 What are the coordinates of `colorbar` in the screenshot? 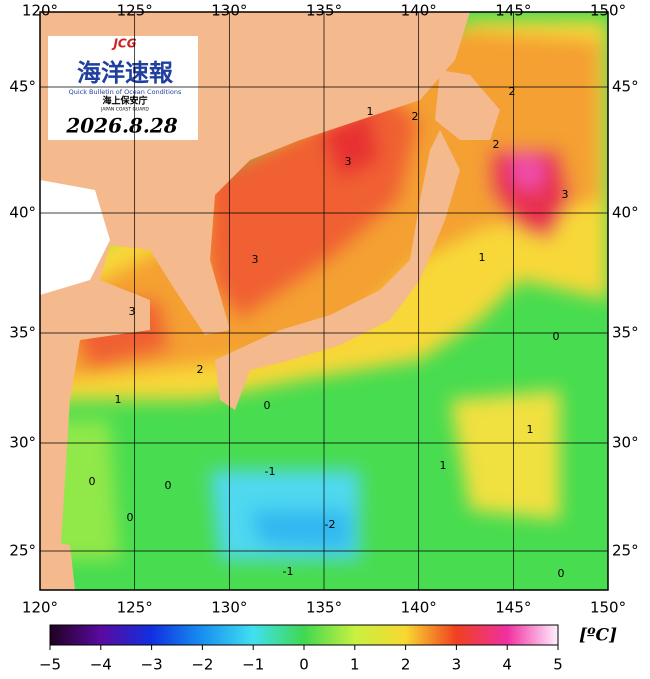 It's located at (304, 635).